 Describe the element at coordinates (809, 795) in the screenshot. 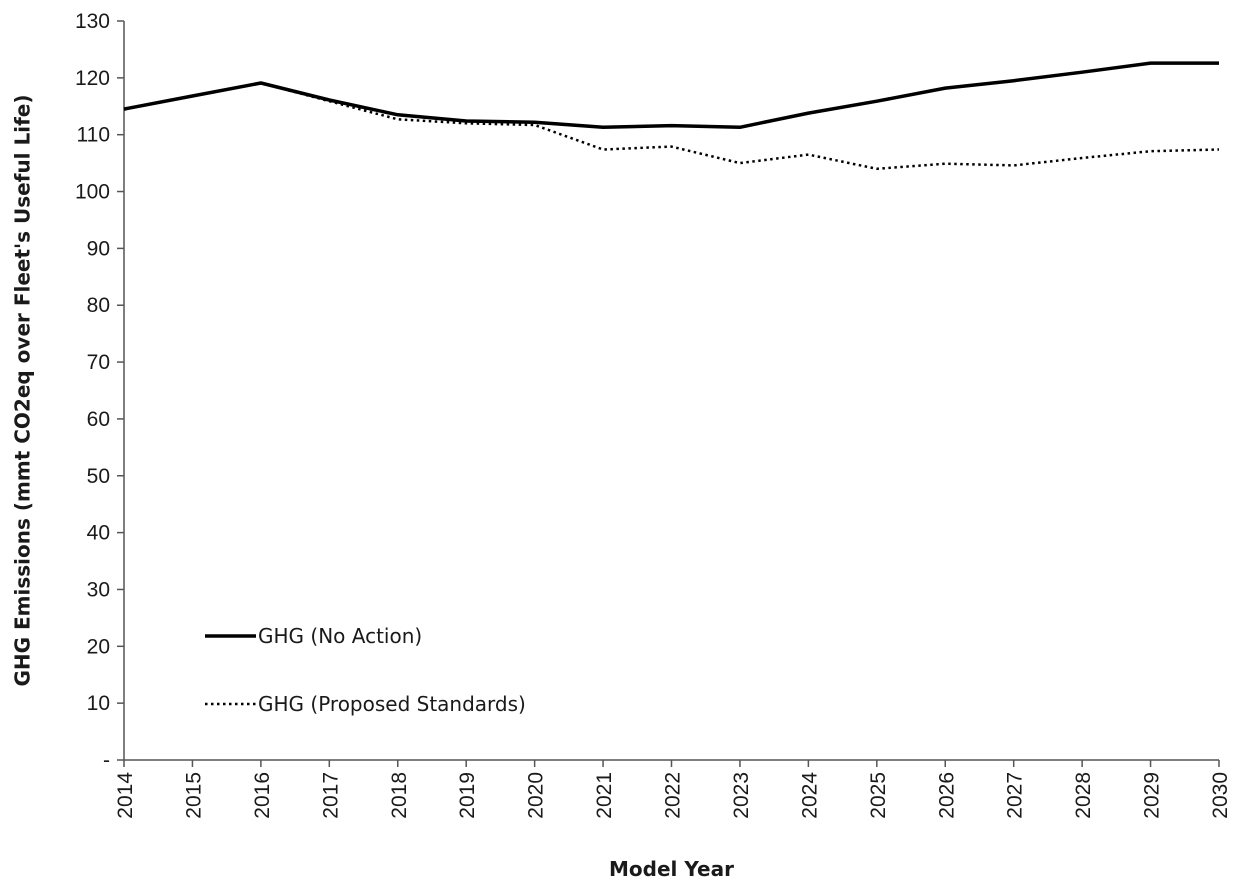

I see `x-tick-label: 2024` at that location.